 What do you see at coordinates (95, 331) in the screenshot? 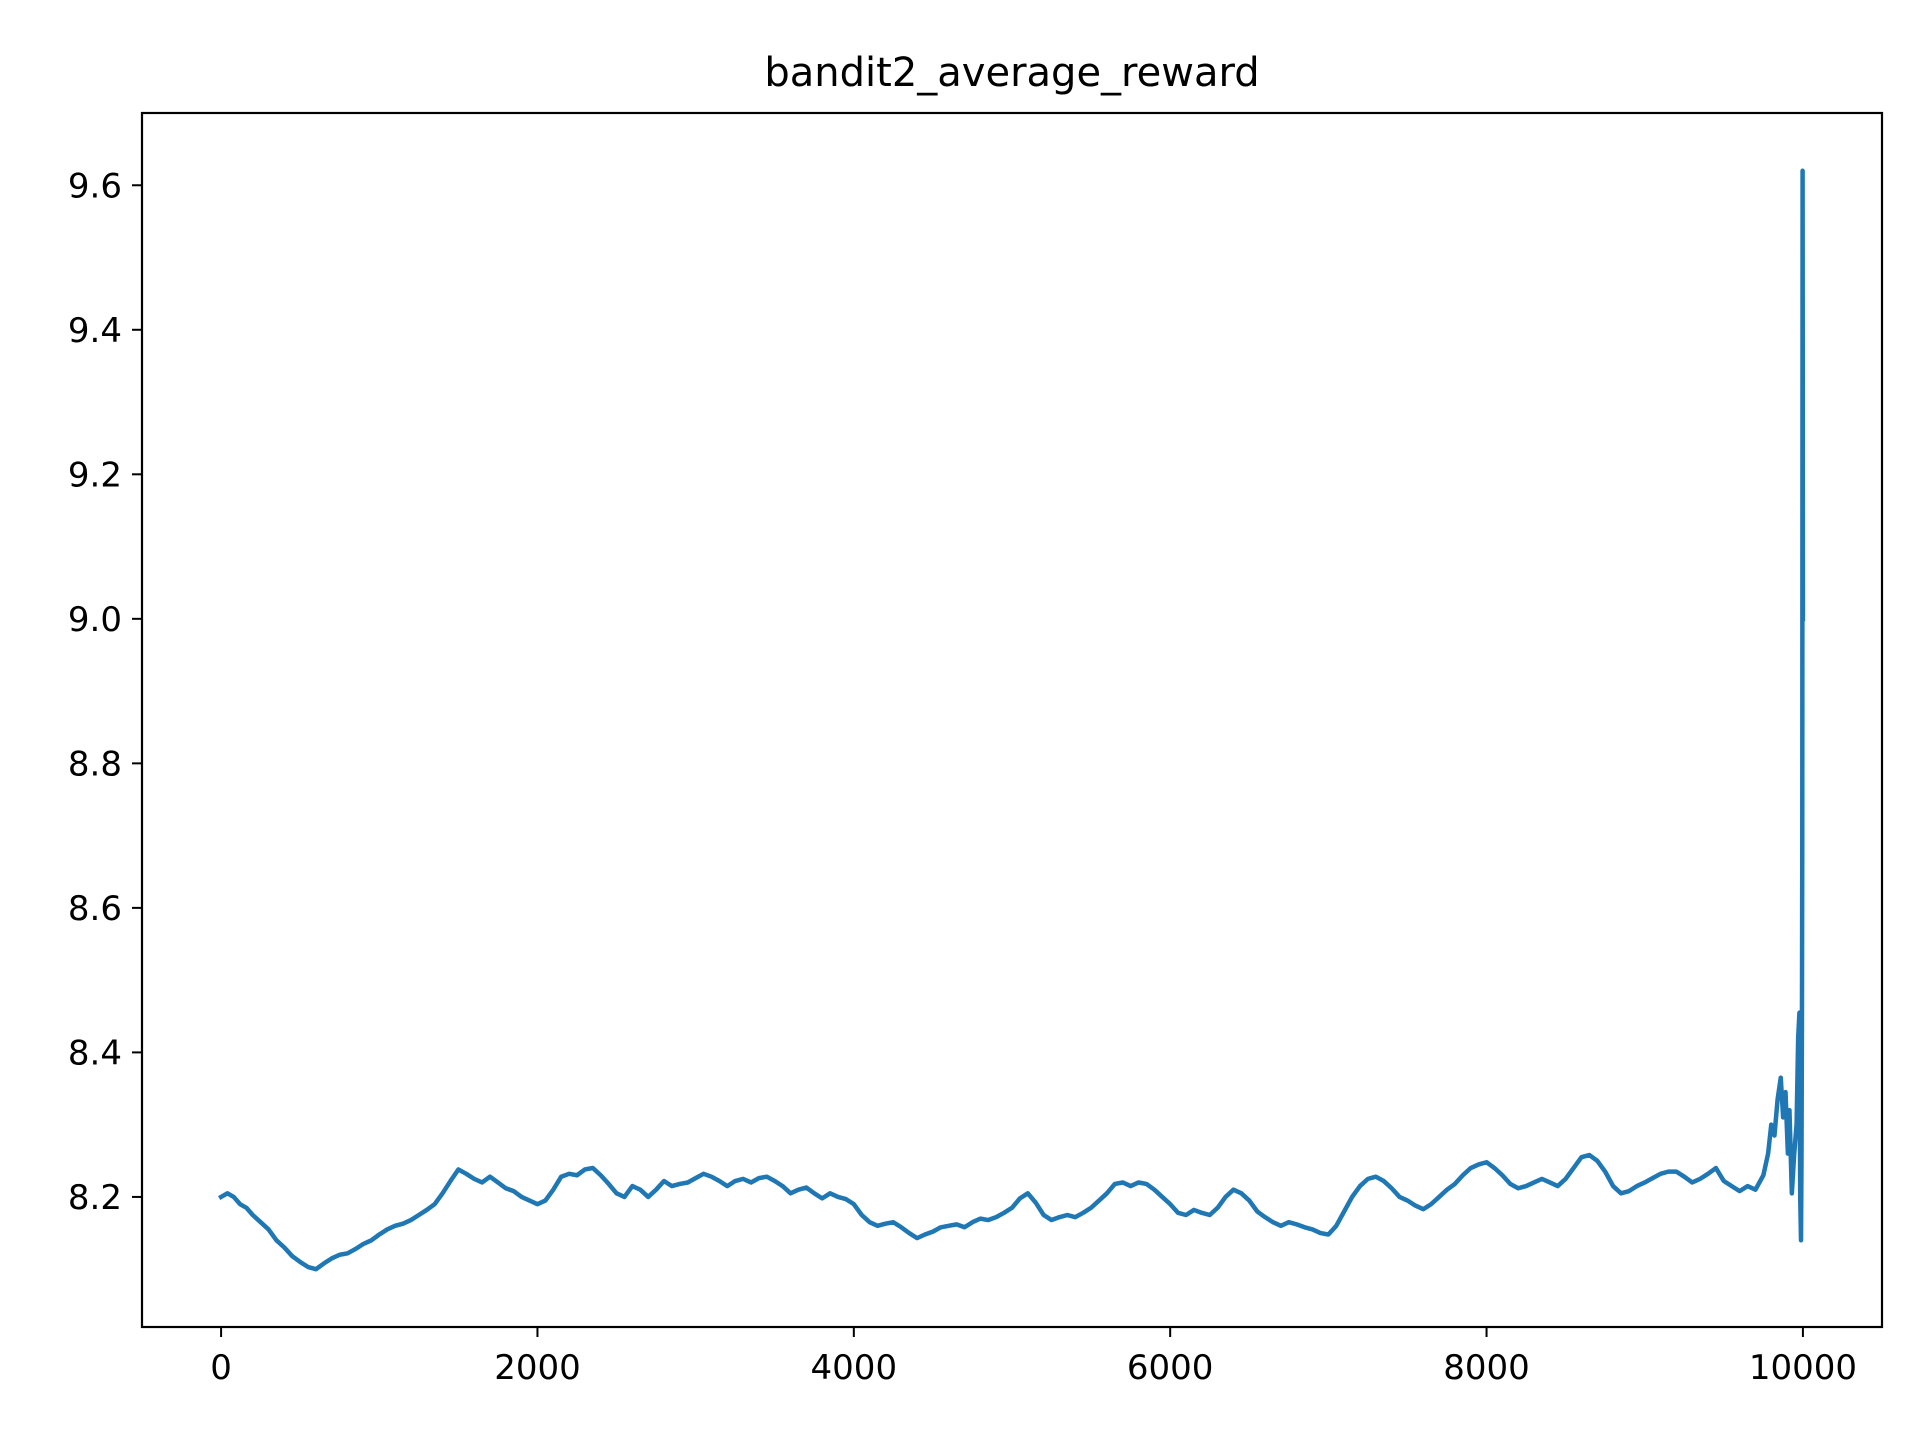
I see `y-tick-label: 9.4` at bounding box center [95, 331].